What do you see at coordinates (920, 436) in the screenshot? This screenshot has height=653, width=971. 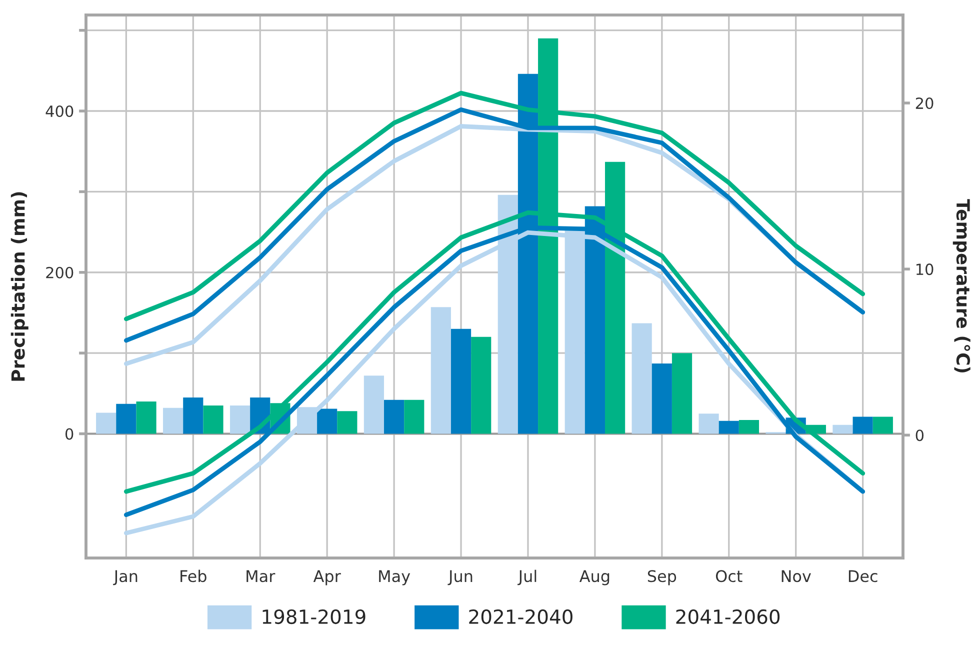 I see `y2-tick-label: 0` at bounding box center [920, 436].